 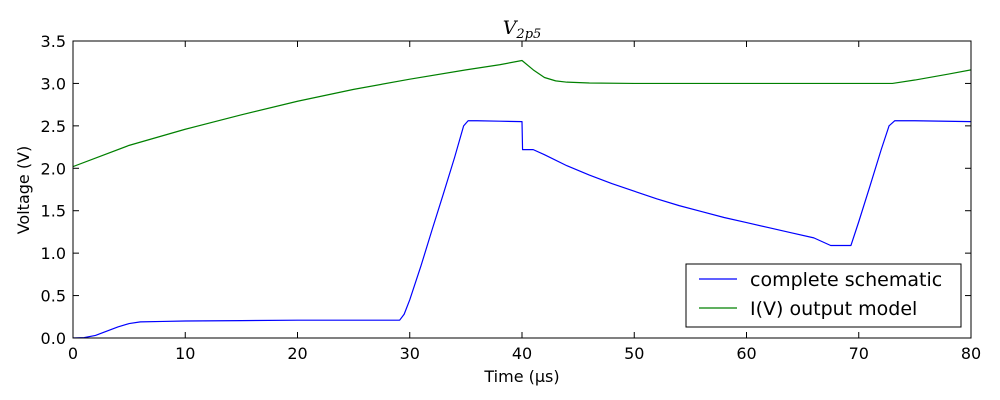 I want to click on x-tick-label: 80, so click(x=971, y=353).